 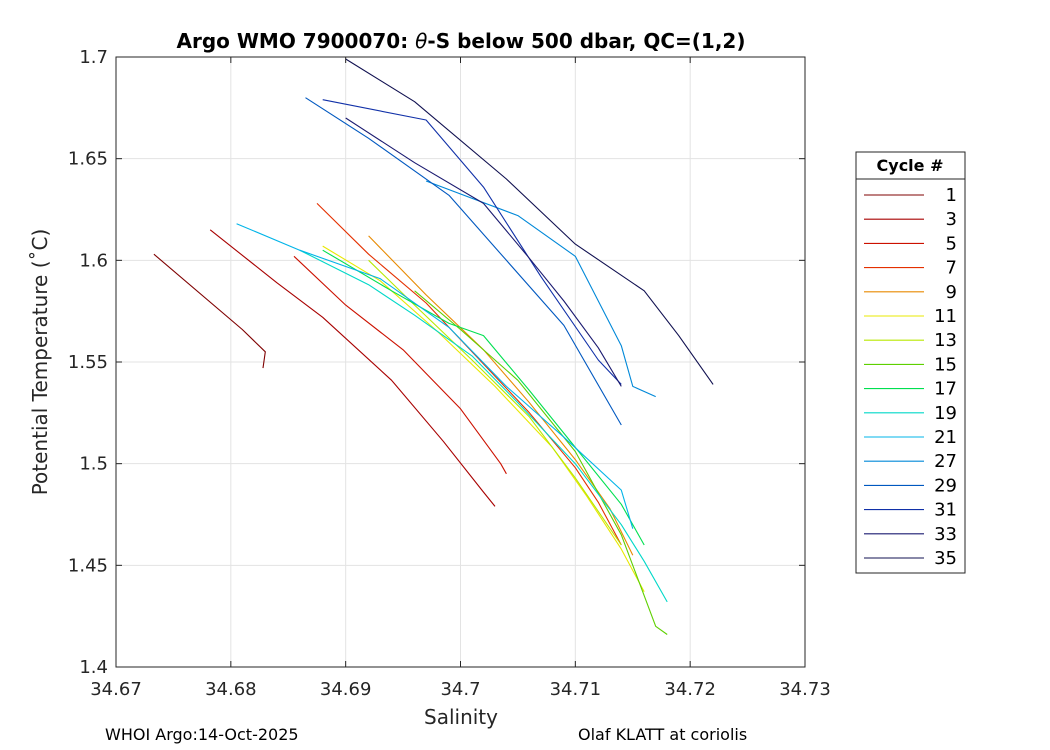 I want to click on legend-label-cycle-15: 15, so click(x=945, y=364).